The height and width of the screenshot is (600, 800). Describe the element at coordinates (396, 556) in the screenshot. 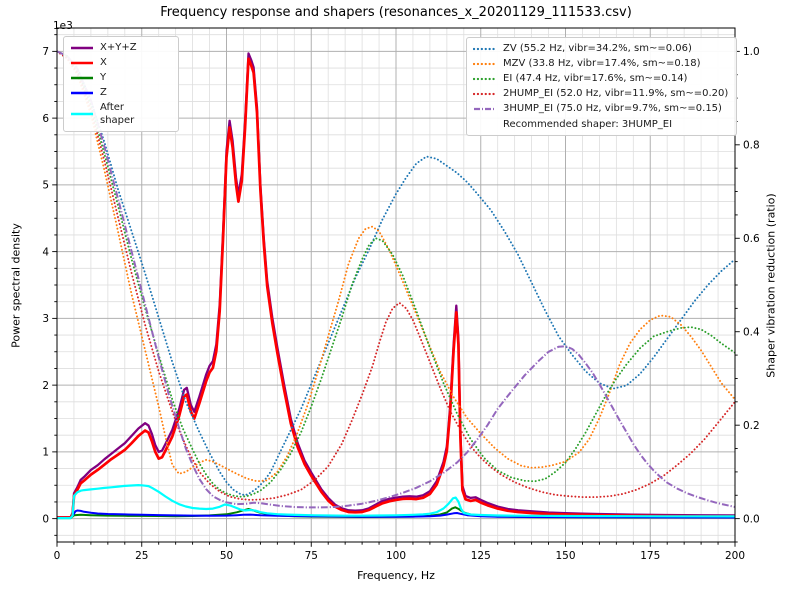

I see `x-tick-label: 100` at that location.